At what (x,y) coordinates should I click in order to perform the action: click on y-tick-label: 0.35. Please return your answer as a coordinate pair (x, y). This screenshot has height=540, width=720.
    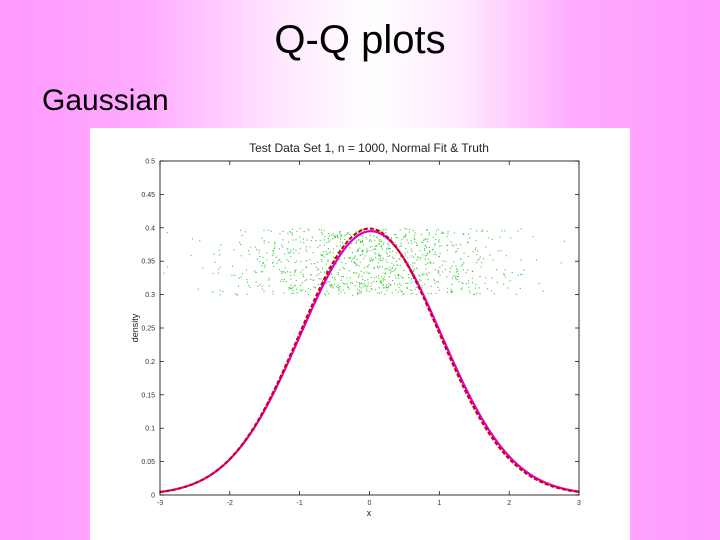
    Looking at the image, I should click on (148, 262).